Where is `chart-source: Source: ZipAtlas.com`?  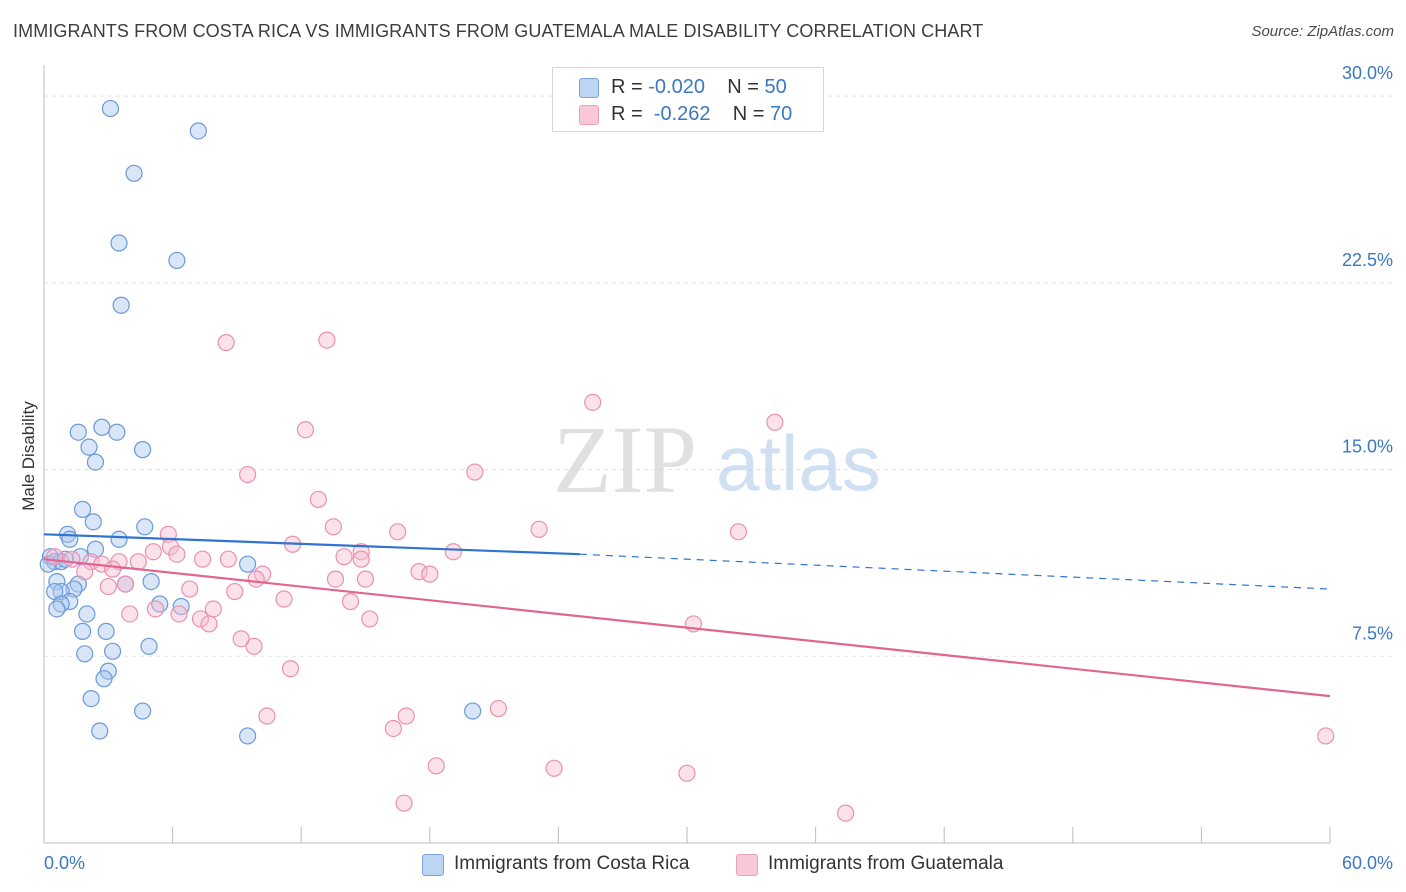
chart-source: Source: ZipAtlas.com is located at coordinates (1322, 31).